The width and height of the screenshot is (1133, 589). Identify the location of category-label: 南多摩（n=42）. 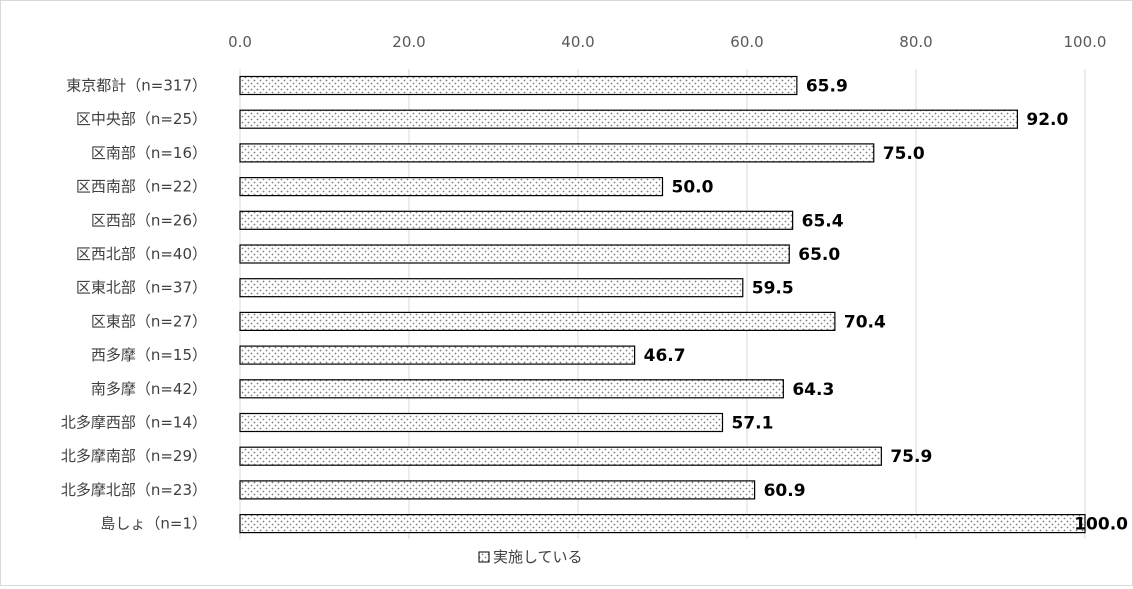
(149, 389).